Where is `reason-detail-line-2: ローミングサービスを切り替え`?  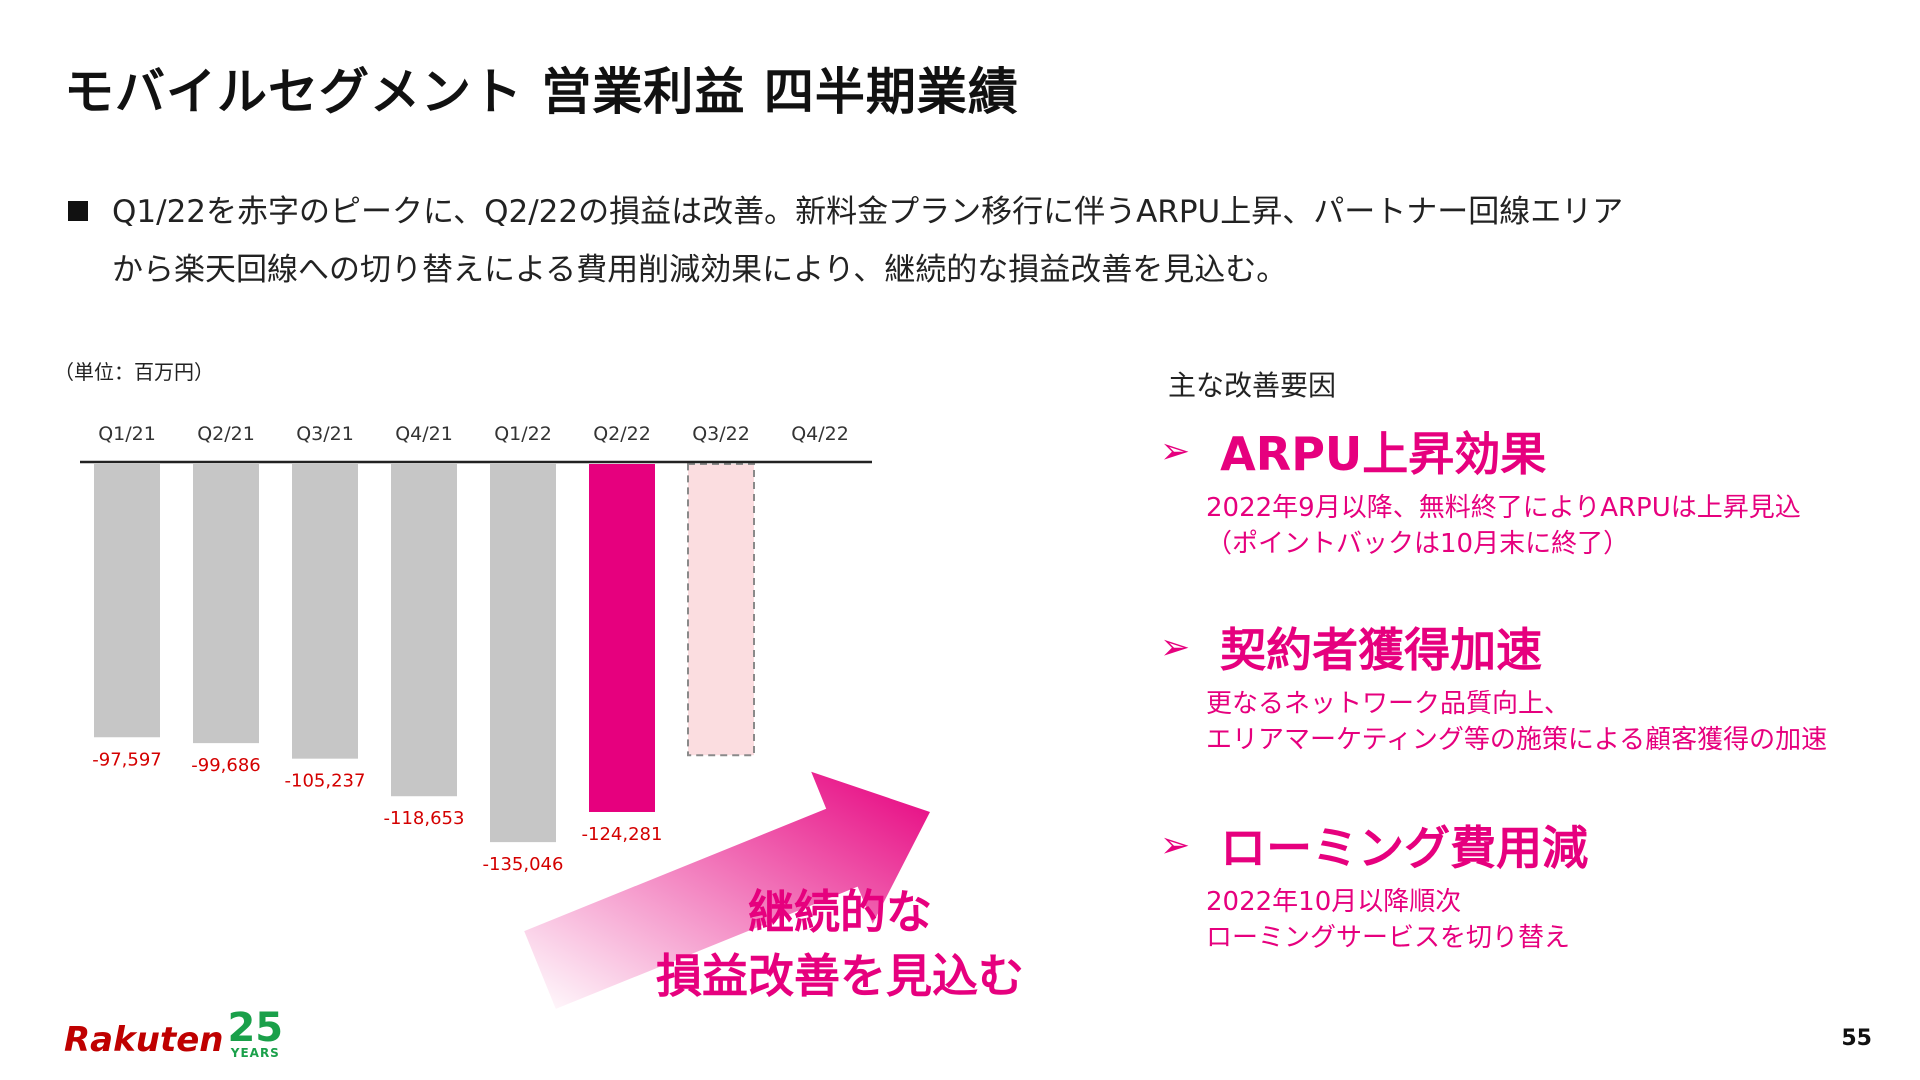
reason-detail-line-2: ローミングサービスを切り替え is located at coordinates (1388, 938).